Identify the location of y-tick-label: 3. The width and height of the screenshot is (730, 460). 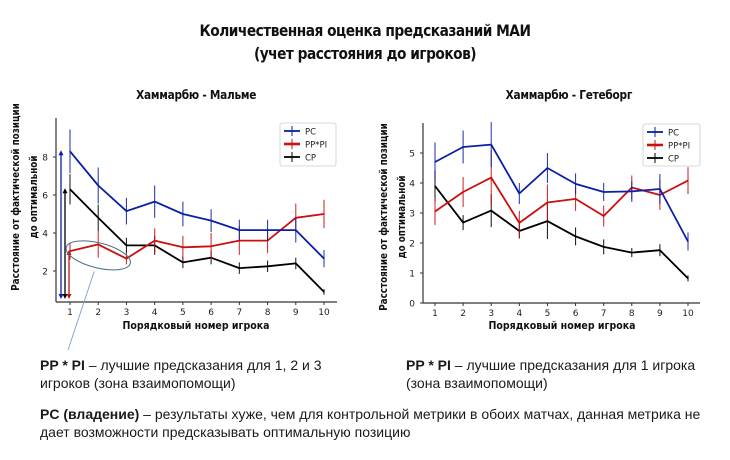
(412, 215).